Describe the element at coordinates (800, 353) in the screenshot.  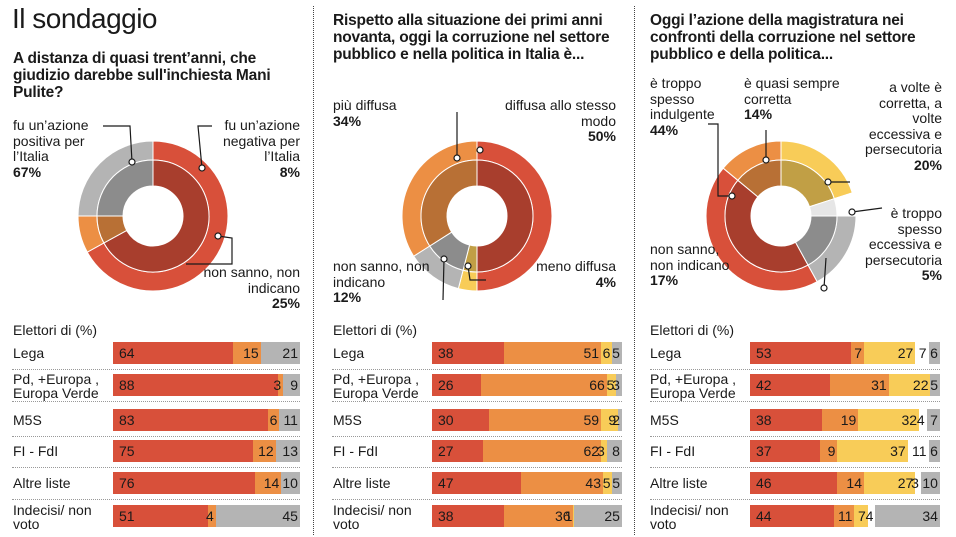
I see `bar-segment: 53` at that location.